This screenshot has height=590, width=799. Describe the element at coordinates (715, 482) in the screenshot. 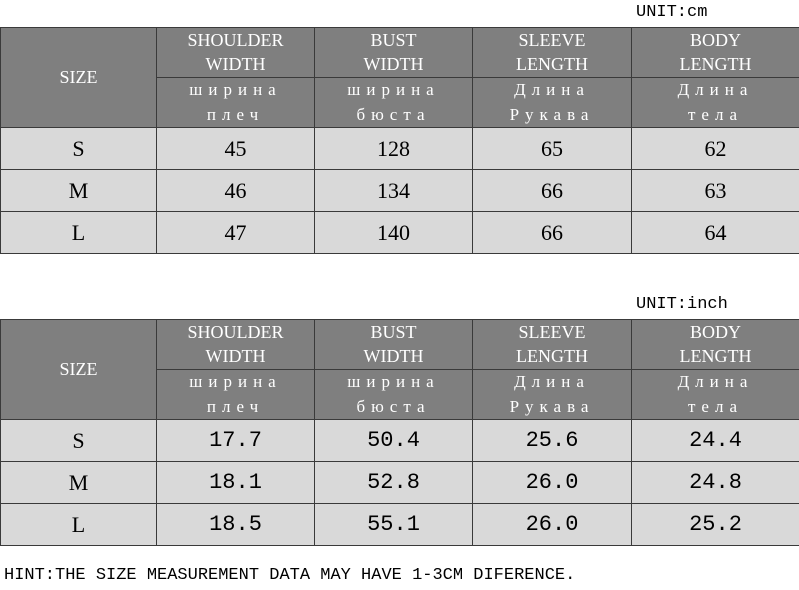

I see `value-cell: 24.8` at that location.